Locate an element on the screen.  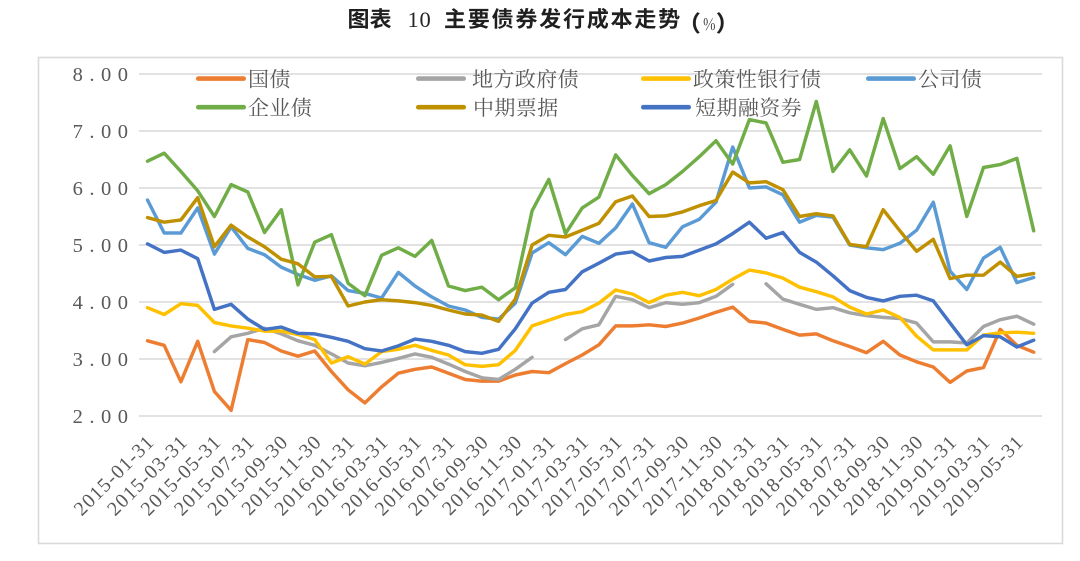
svg-text: 6.00 is located at coordinates (104, 189).